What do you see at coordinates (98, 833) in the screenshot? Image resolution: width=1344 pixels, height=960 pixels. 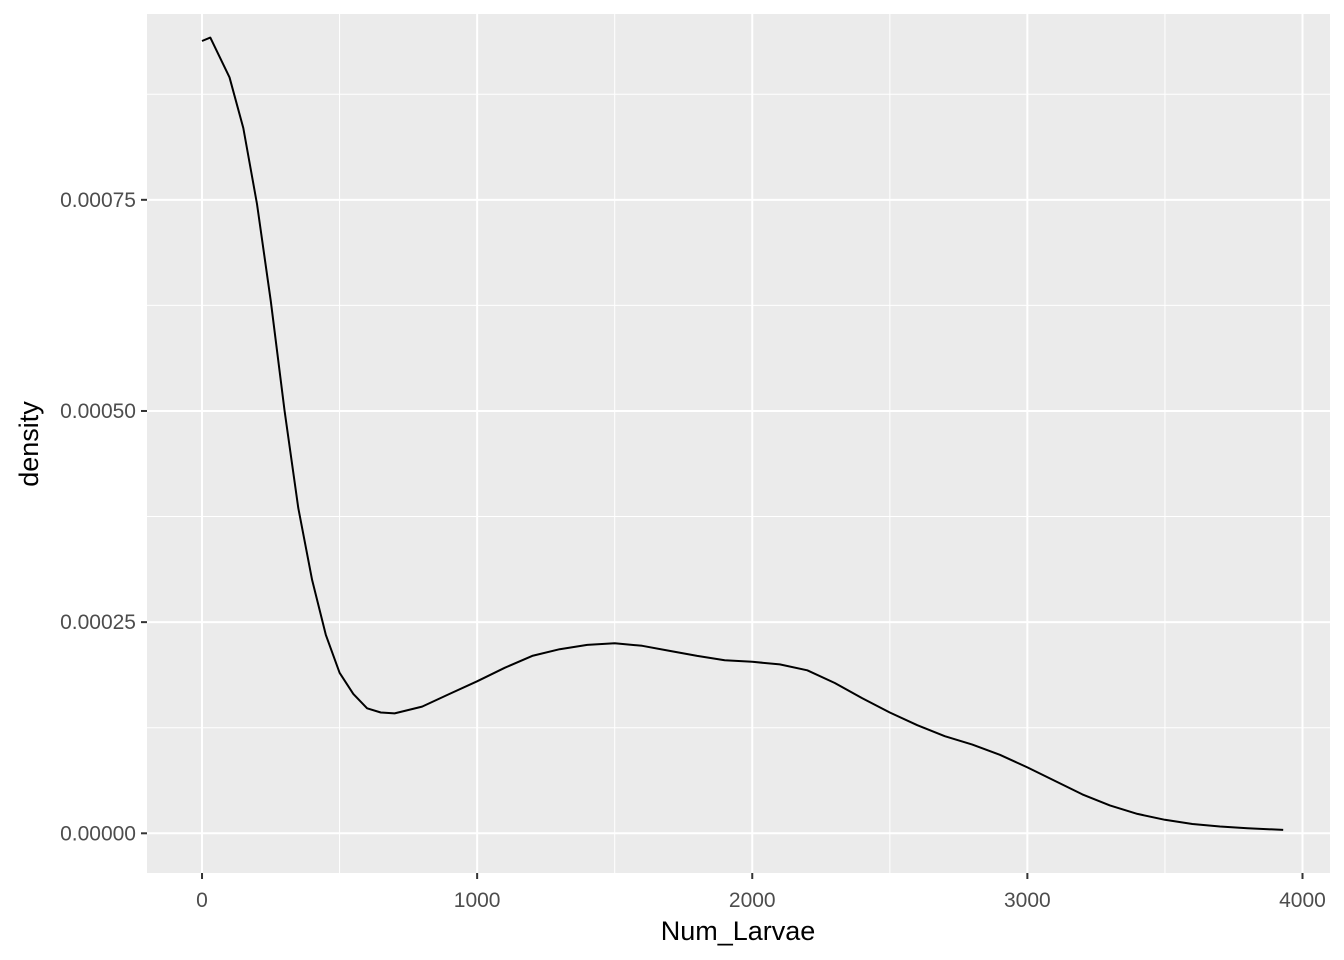 I see `y-tick-label: 0.00000` at bounding box center [98, 833].